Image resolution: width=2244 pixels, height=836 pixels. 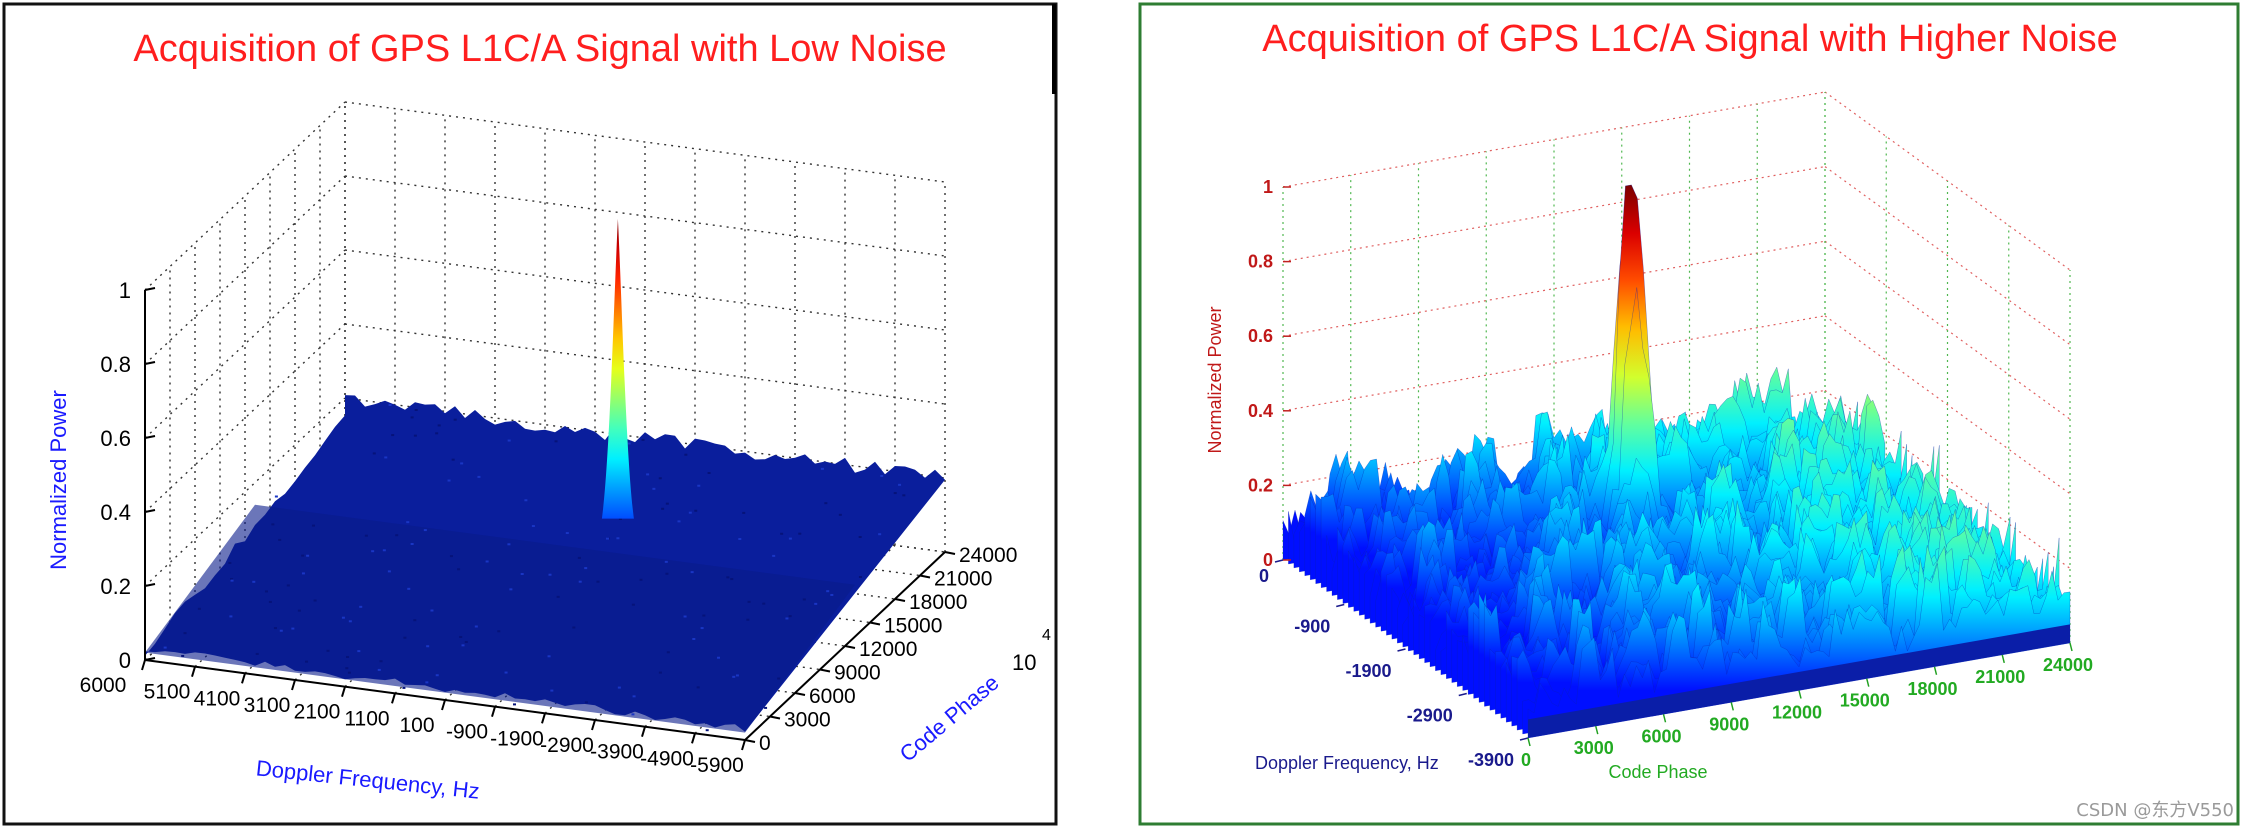 I want to click on code-phase-tick-label: 9000, so click(x=1729, y=724).